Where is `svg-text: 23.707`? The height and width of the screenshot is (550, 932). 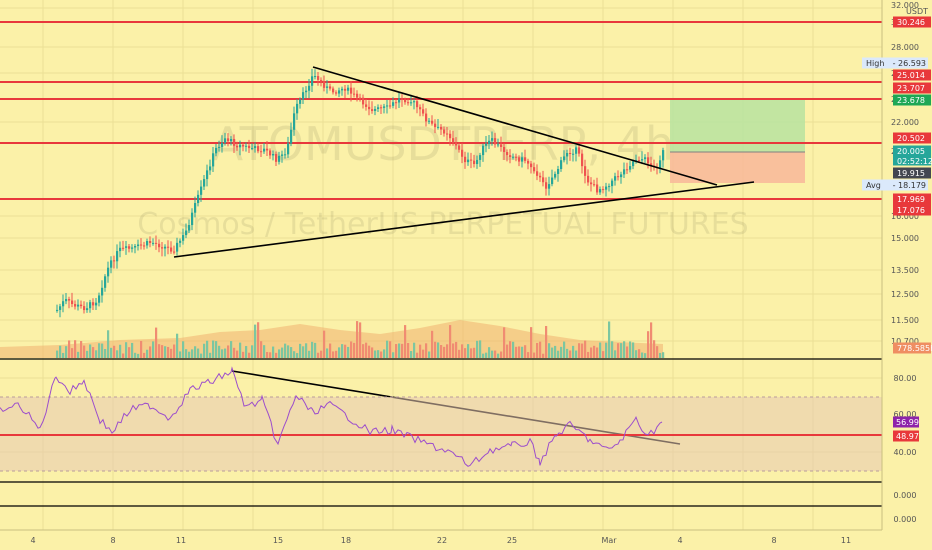 svg-text: 23.707 is located at coordinates (911, 88).